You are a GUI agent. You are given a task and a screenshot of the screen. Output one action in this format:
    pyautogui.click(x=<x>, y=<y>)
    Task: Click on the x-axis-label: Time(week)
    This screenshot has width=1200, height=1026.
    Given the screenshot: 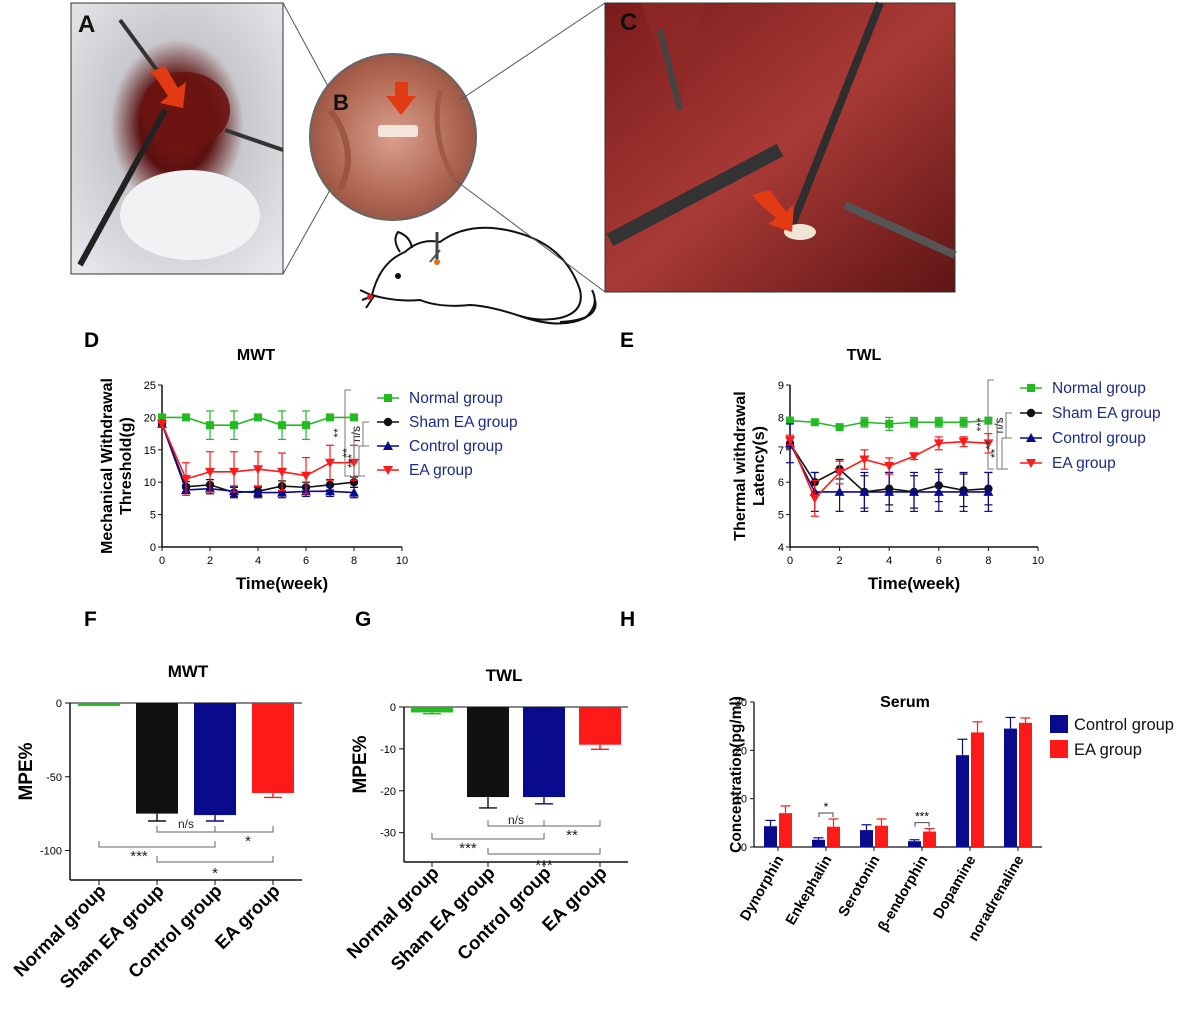 What is the action you would take?
    pyautogui.click(x=282, y=583)
    